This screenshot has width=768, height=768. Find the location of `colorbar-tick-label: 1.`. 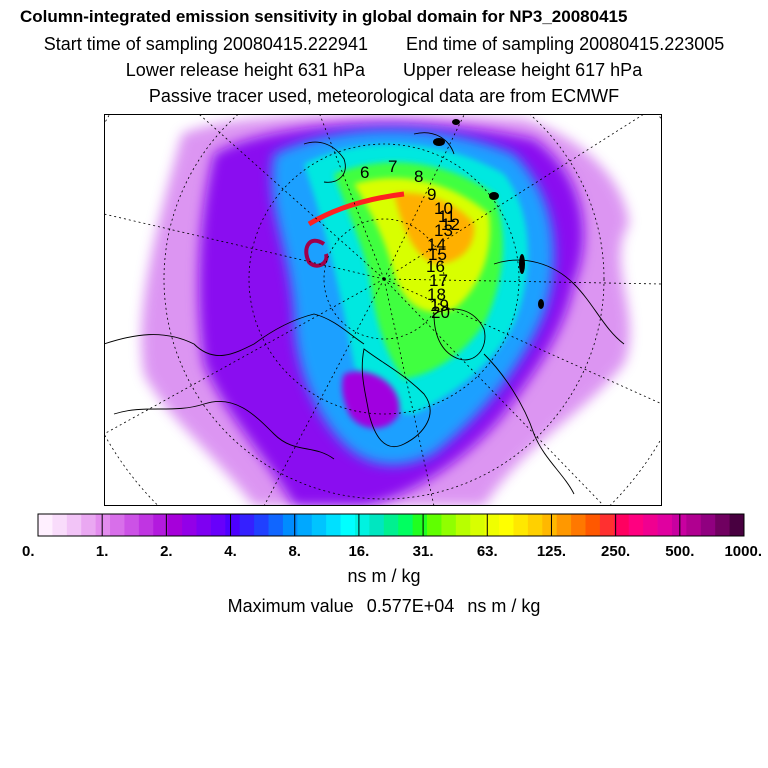

colorbar-tick-label: 1. is located at coordinates (102, 551).